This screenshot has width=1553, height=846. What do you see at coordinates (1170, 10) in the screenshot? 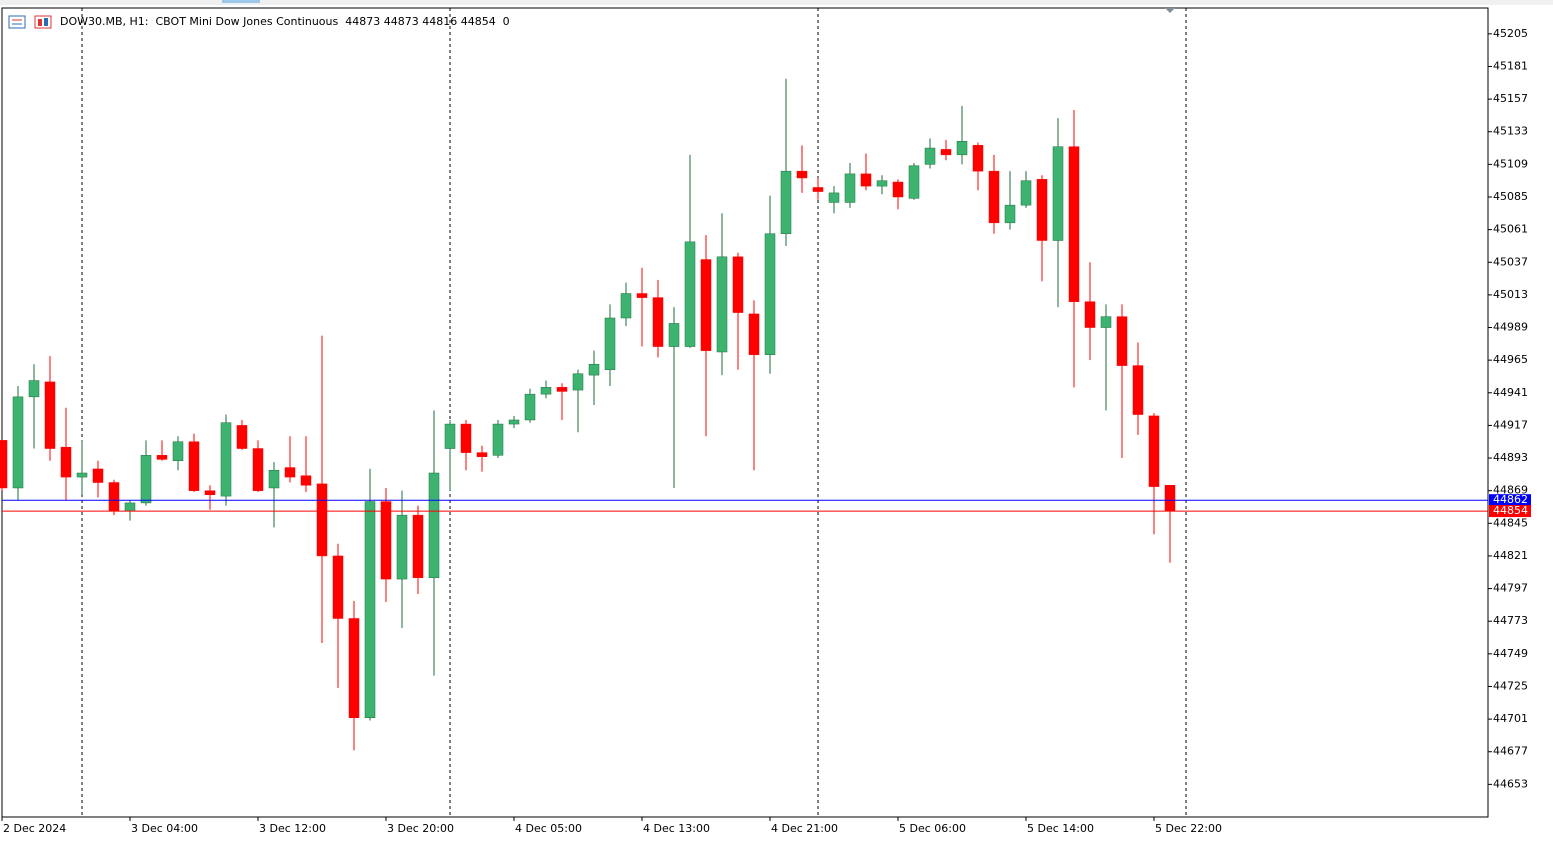
I see `shift-marker` at bounding box center [1170, 10].